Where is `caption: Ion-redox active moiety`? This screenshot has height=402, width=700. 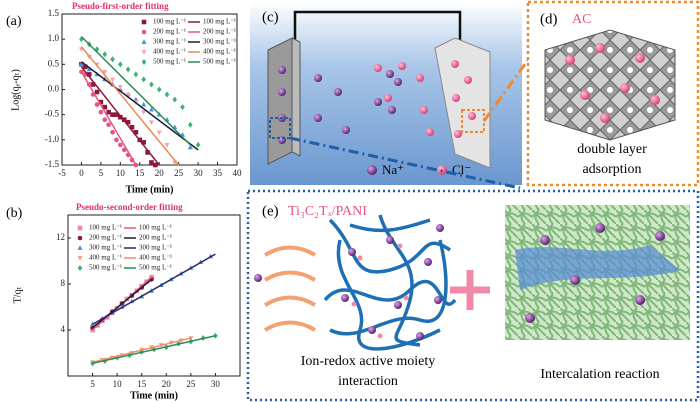
caption: Ion-redox active moiety is located at coordinates (368, 361).